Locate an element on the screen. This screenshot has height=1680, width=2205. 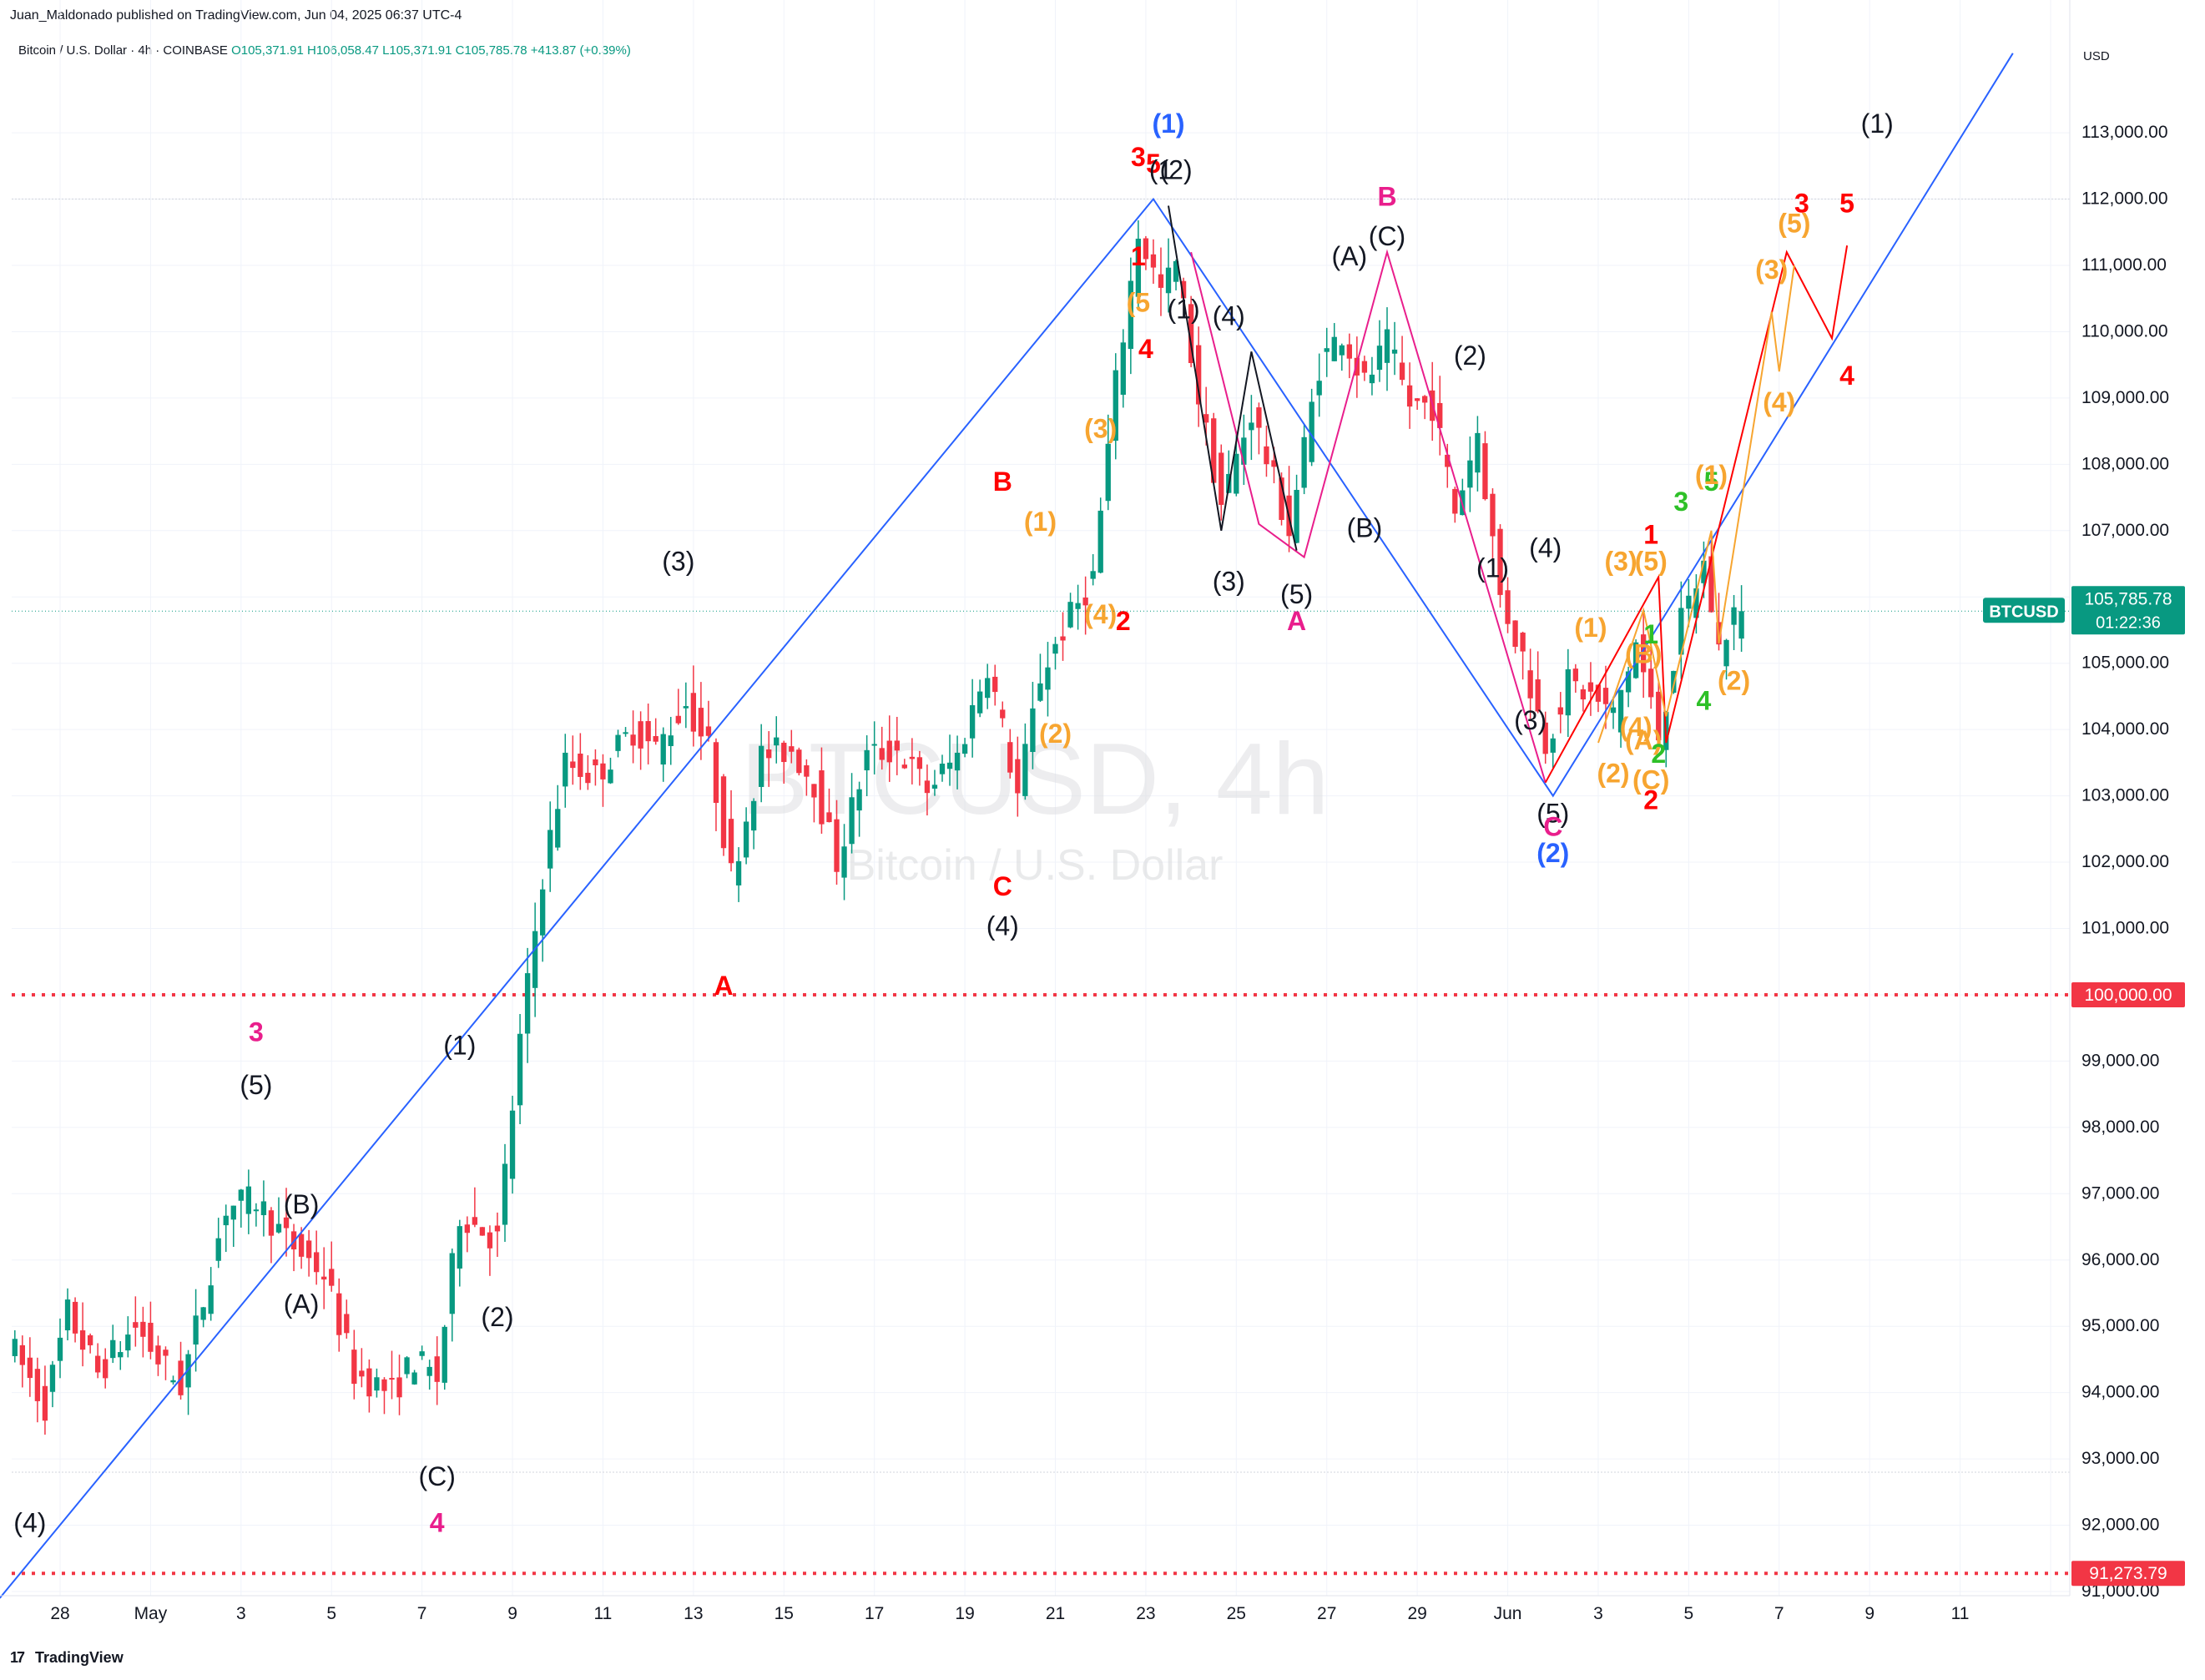
time-tick: 23 is located at coordinates (1145, 1613).